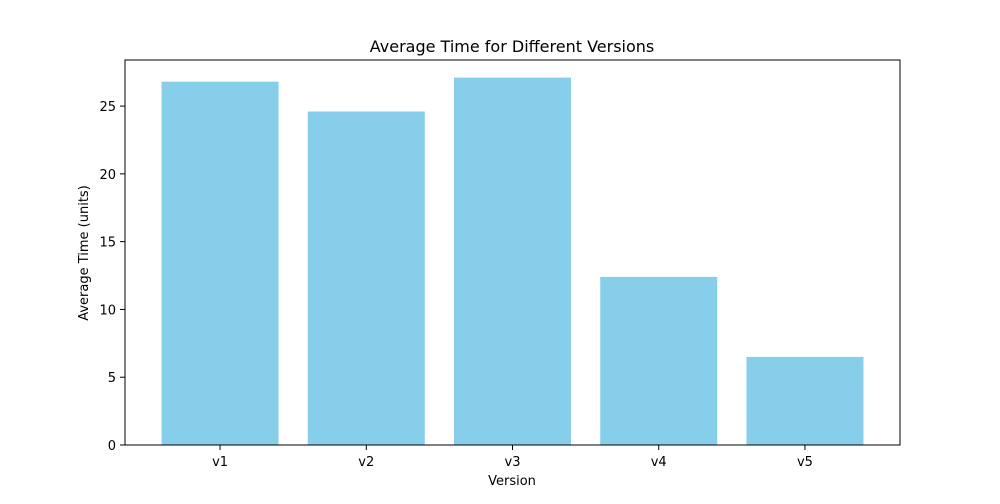  Describe the element at coordinates (107, 107) in the screenshot. I see `y-tick-label: 25` at that location.